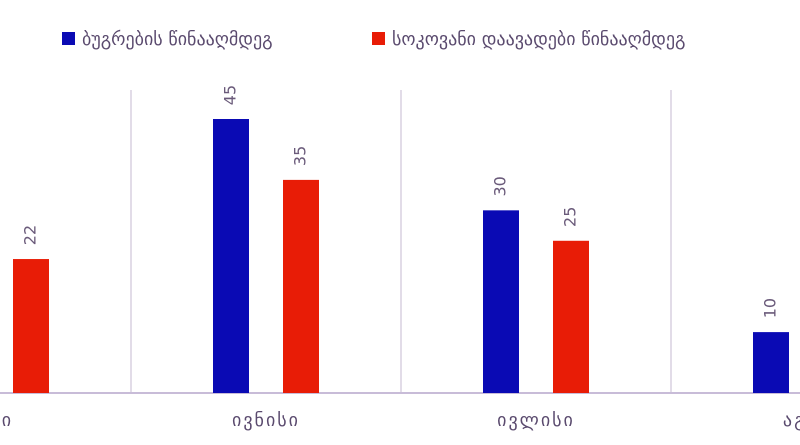 This screenshot has width=800, height=445. Describe the element at coordinates (177, 39) in the screenshot. I see `legend-label: ბუგრების წინააღმდეგ` at that location.